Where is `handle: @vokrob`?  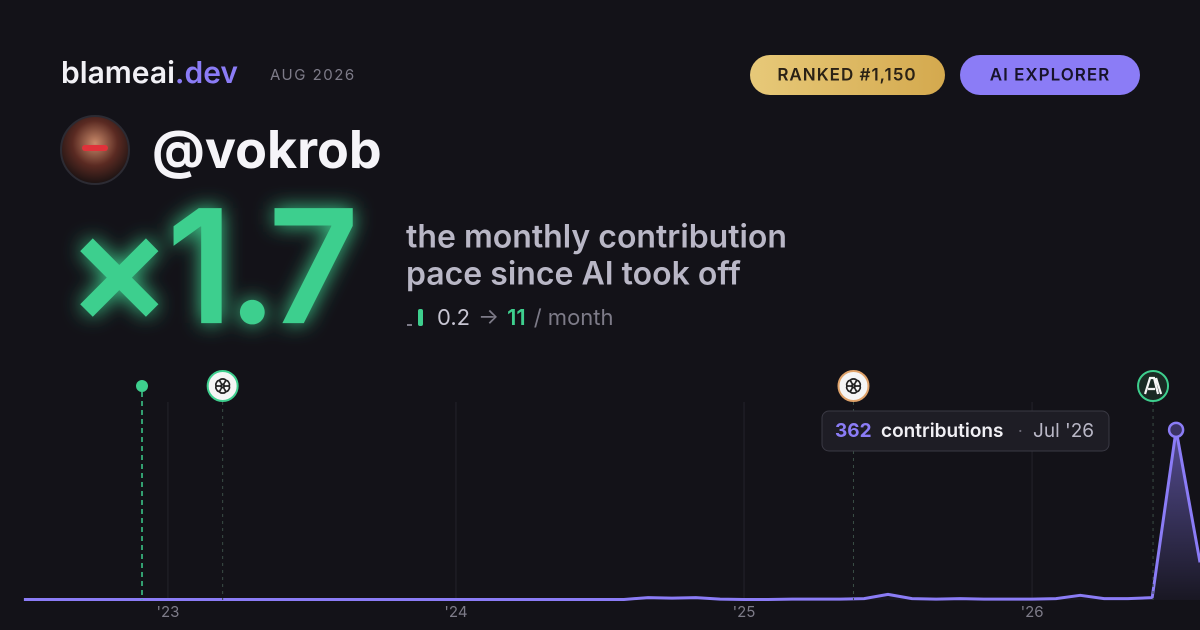 handle: @vokrob is located at coordinates (267, 149).